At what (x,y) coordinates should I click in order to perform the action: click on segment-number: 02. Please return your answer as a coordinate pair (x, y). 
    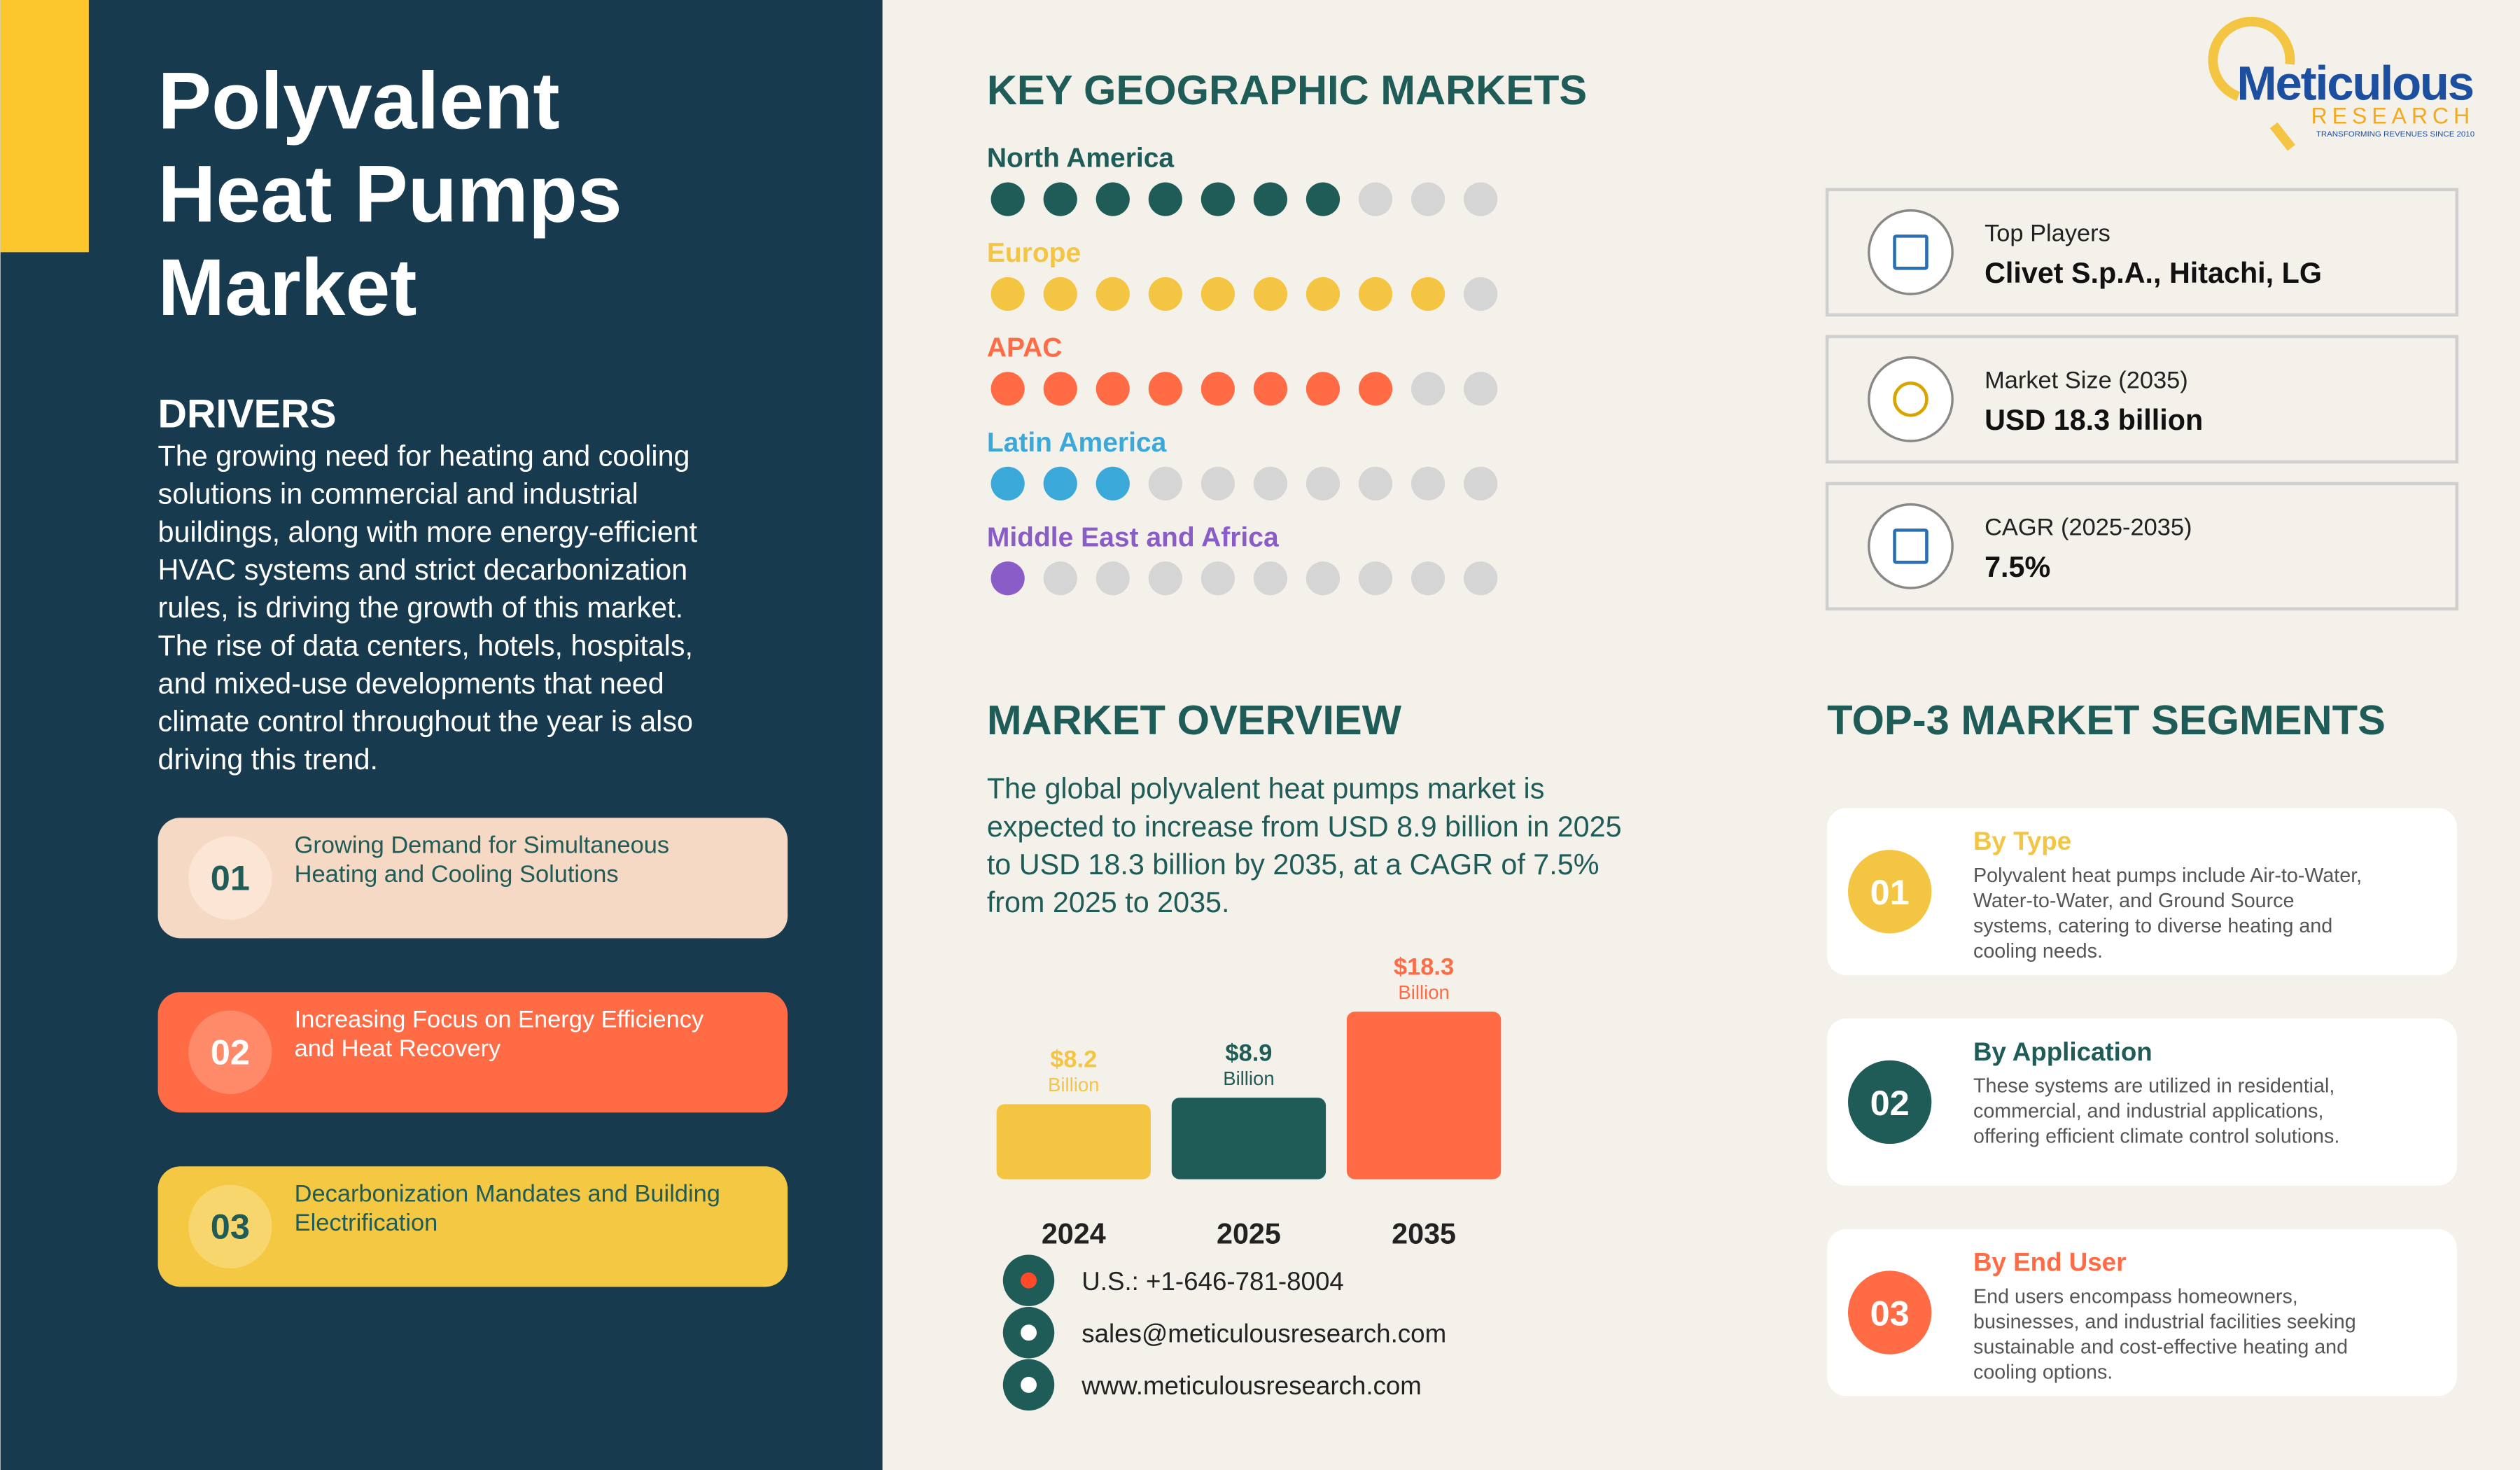
    Looking at the image, I should click on (1890, 1103).